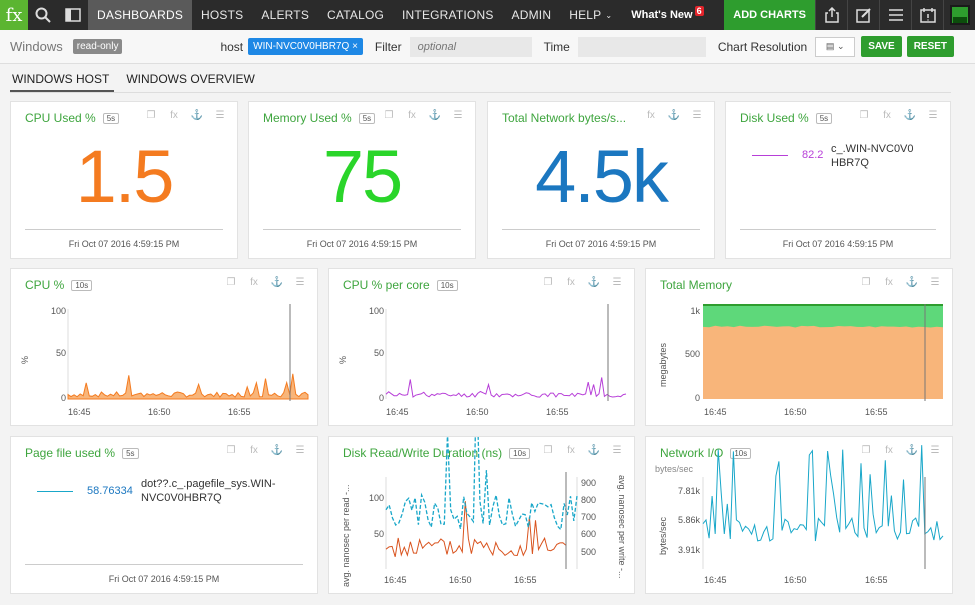  What do you see at coordinates (699, 11) in the screenshot?
I see `whats-new-badge: 6` at bounding box center [699, 11].